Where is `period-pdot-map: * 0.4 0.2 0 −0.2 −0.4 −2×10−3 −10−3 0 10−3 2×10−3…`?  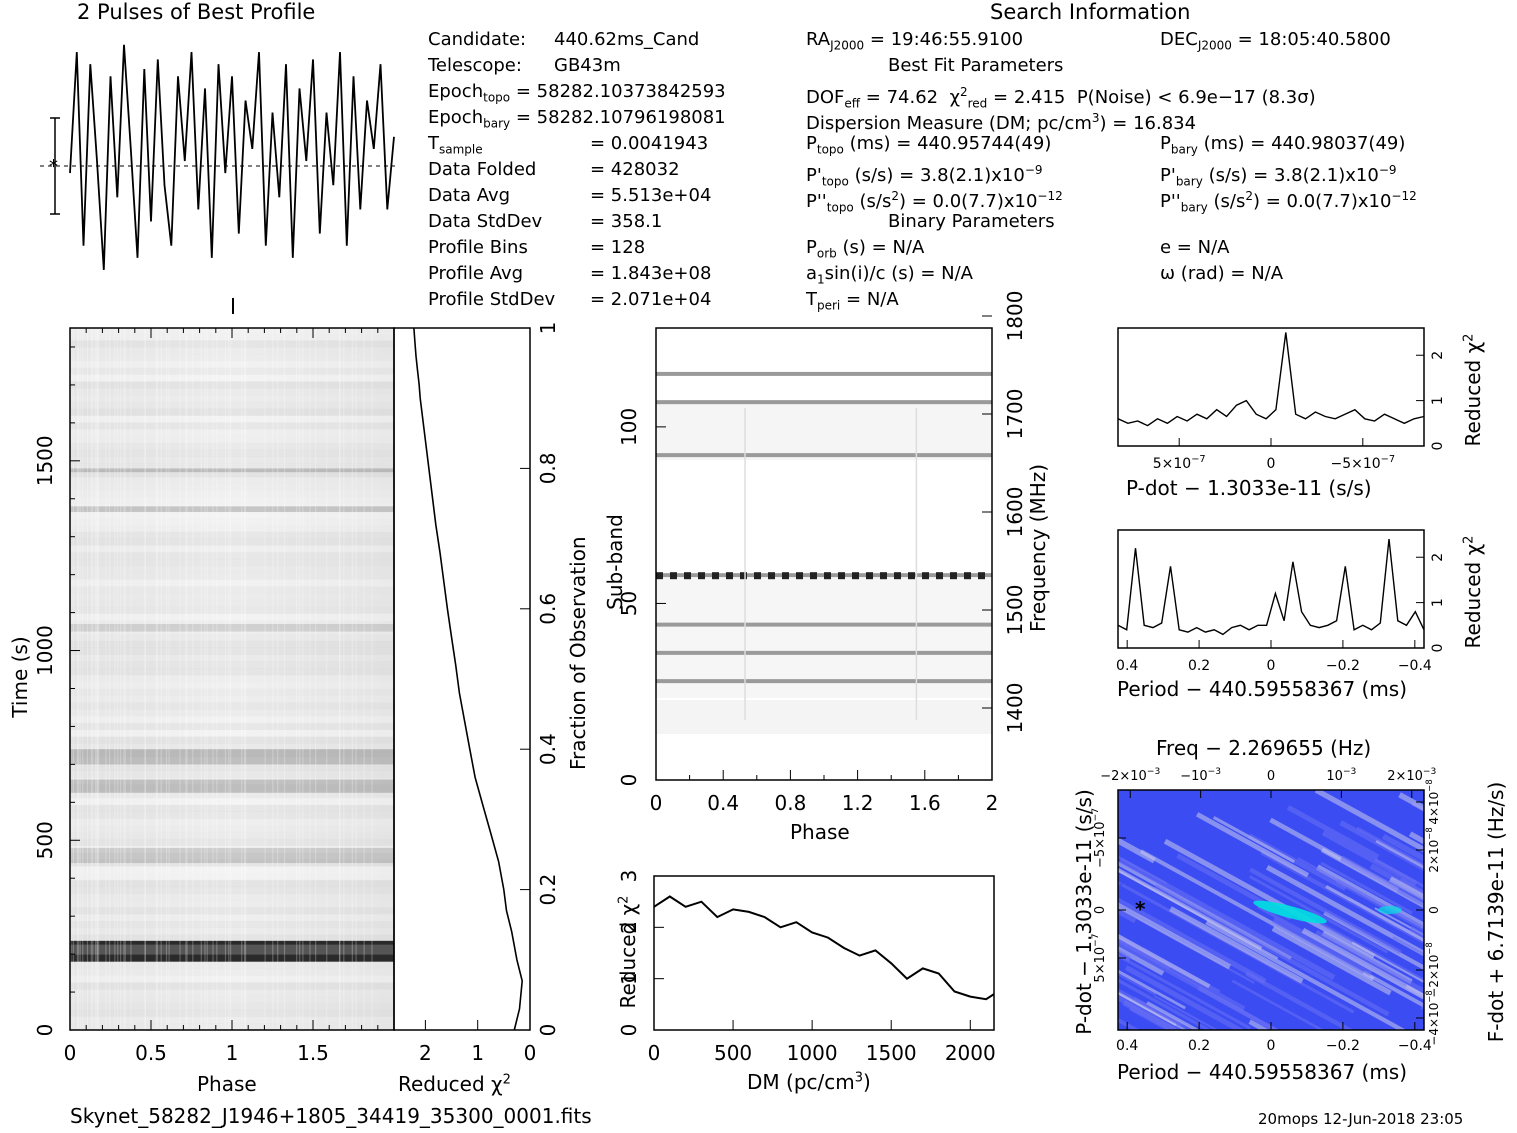 period-pdot-map: * 0.4 0.2 0 −0.2 −0.4 −2×10−3 −10−3 0 10−3 2×10−3… is located at coordinates (1208, 910).